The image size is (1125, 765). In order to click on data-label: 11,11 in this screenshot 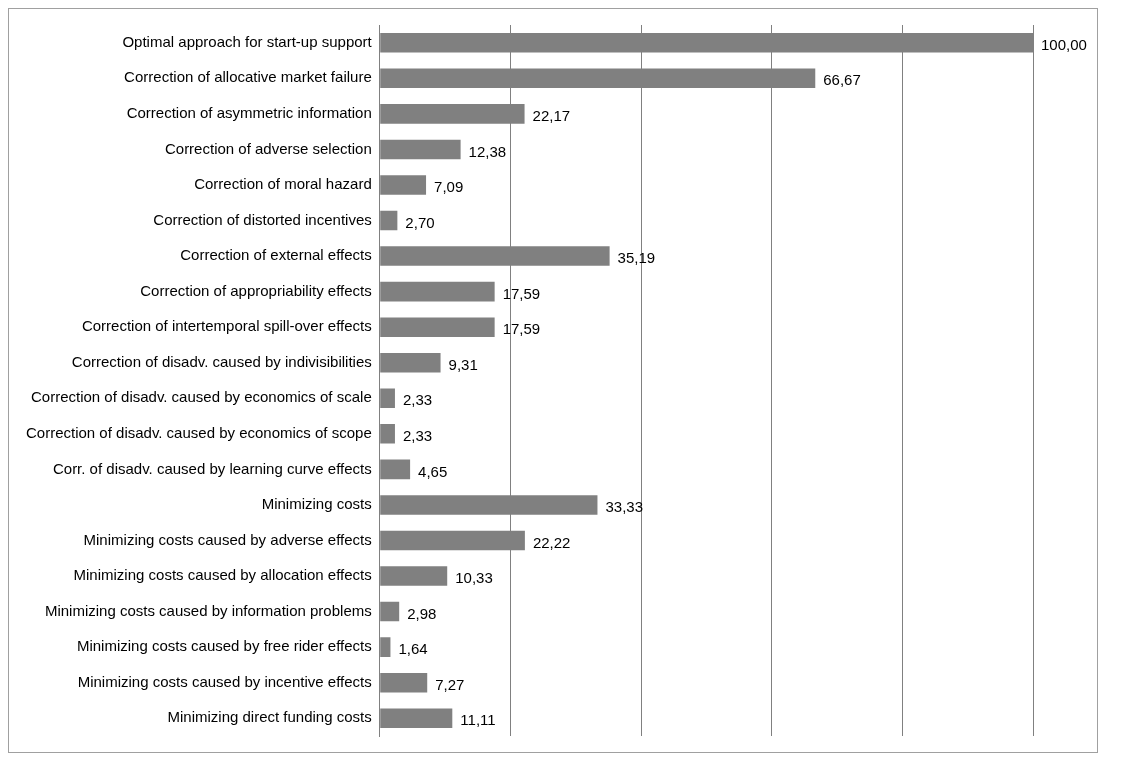, I will do `click(478, 720)`.